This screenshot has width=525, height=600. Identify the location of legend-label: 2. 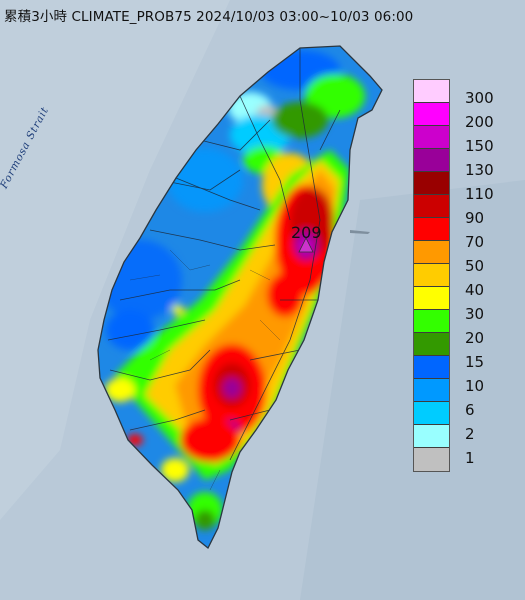
(470, 434).